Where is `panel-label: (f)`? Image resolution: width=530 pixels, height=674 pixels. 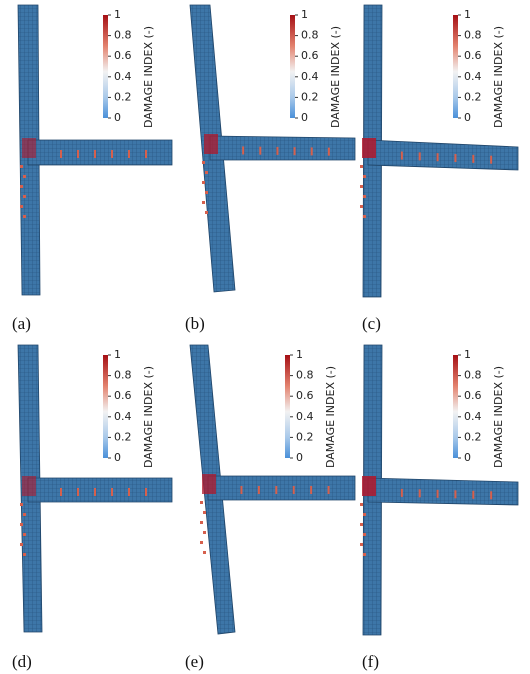
panel-label: (f) is located at coordinates (370, 661).